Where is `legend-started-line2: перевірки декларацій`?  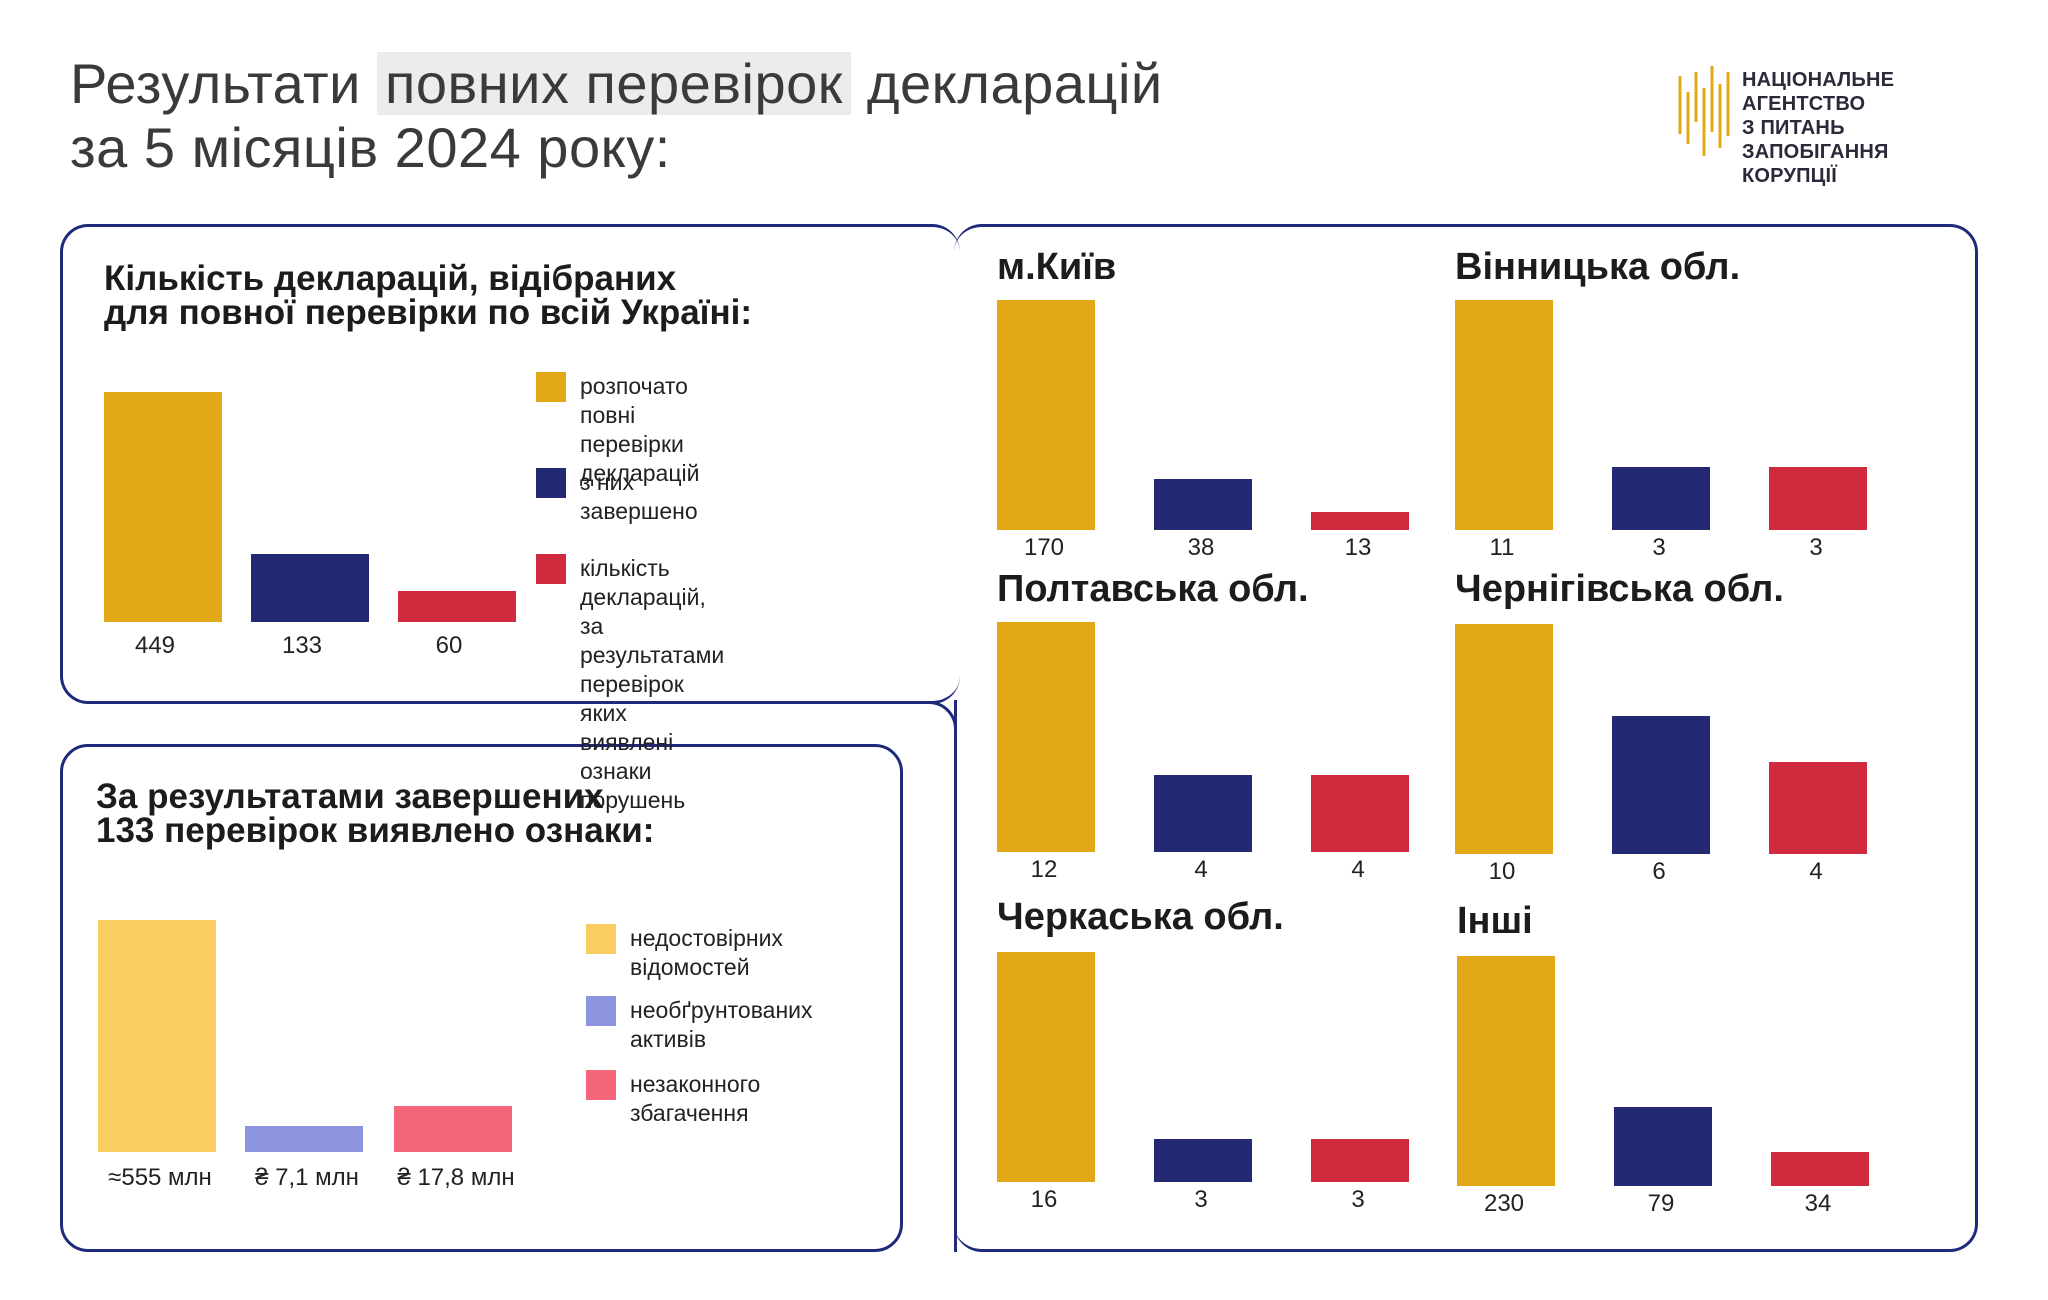 legend-started-line2: перевірки декларацій is located at coordinates (640, 458).